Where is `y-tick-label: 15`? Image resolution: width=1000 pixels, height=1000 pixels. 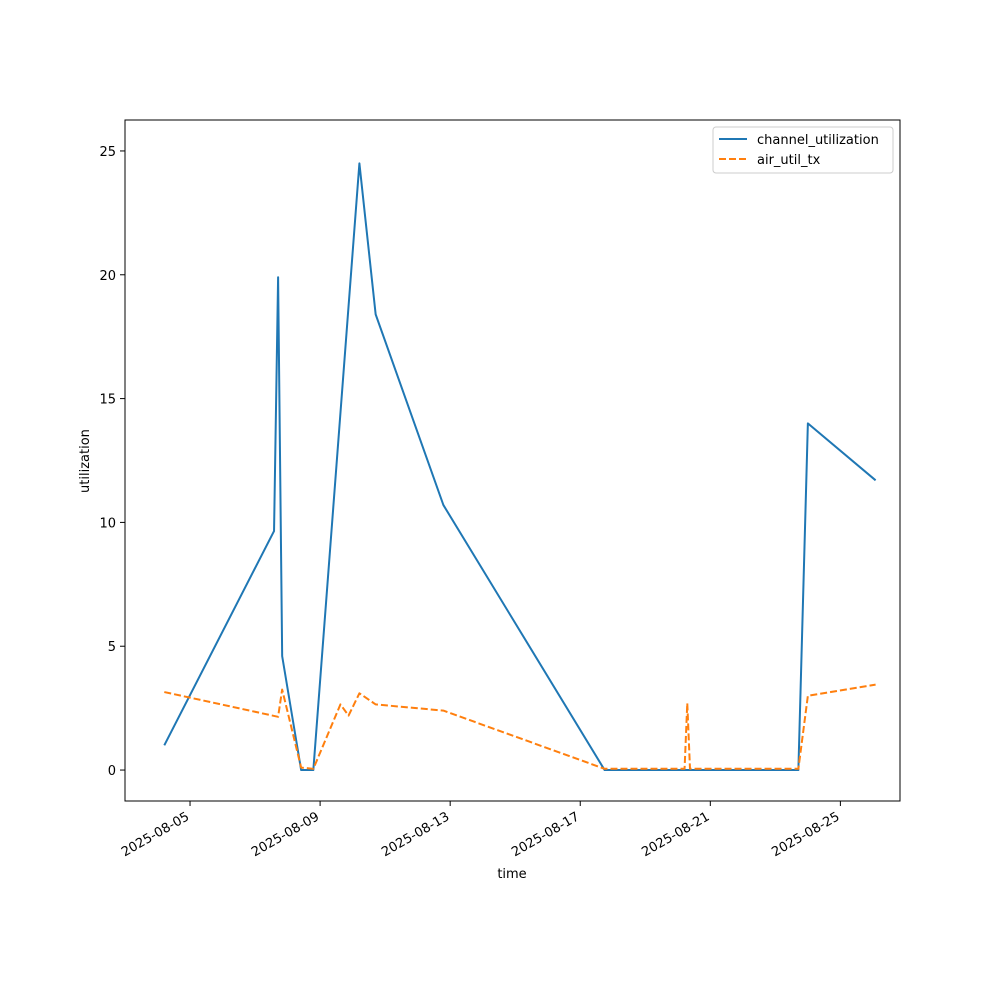
y-tick-label: 15 is located at coordinates (107, 400).